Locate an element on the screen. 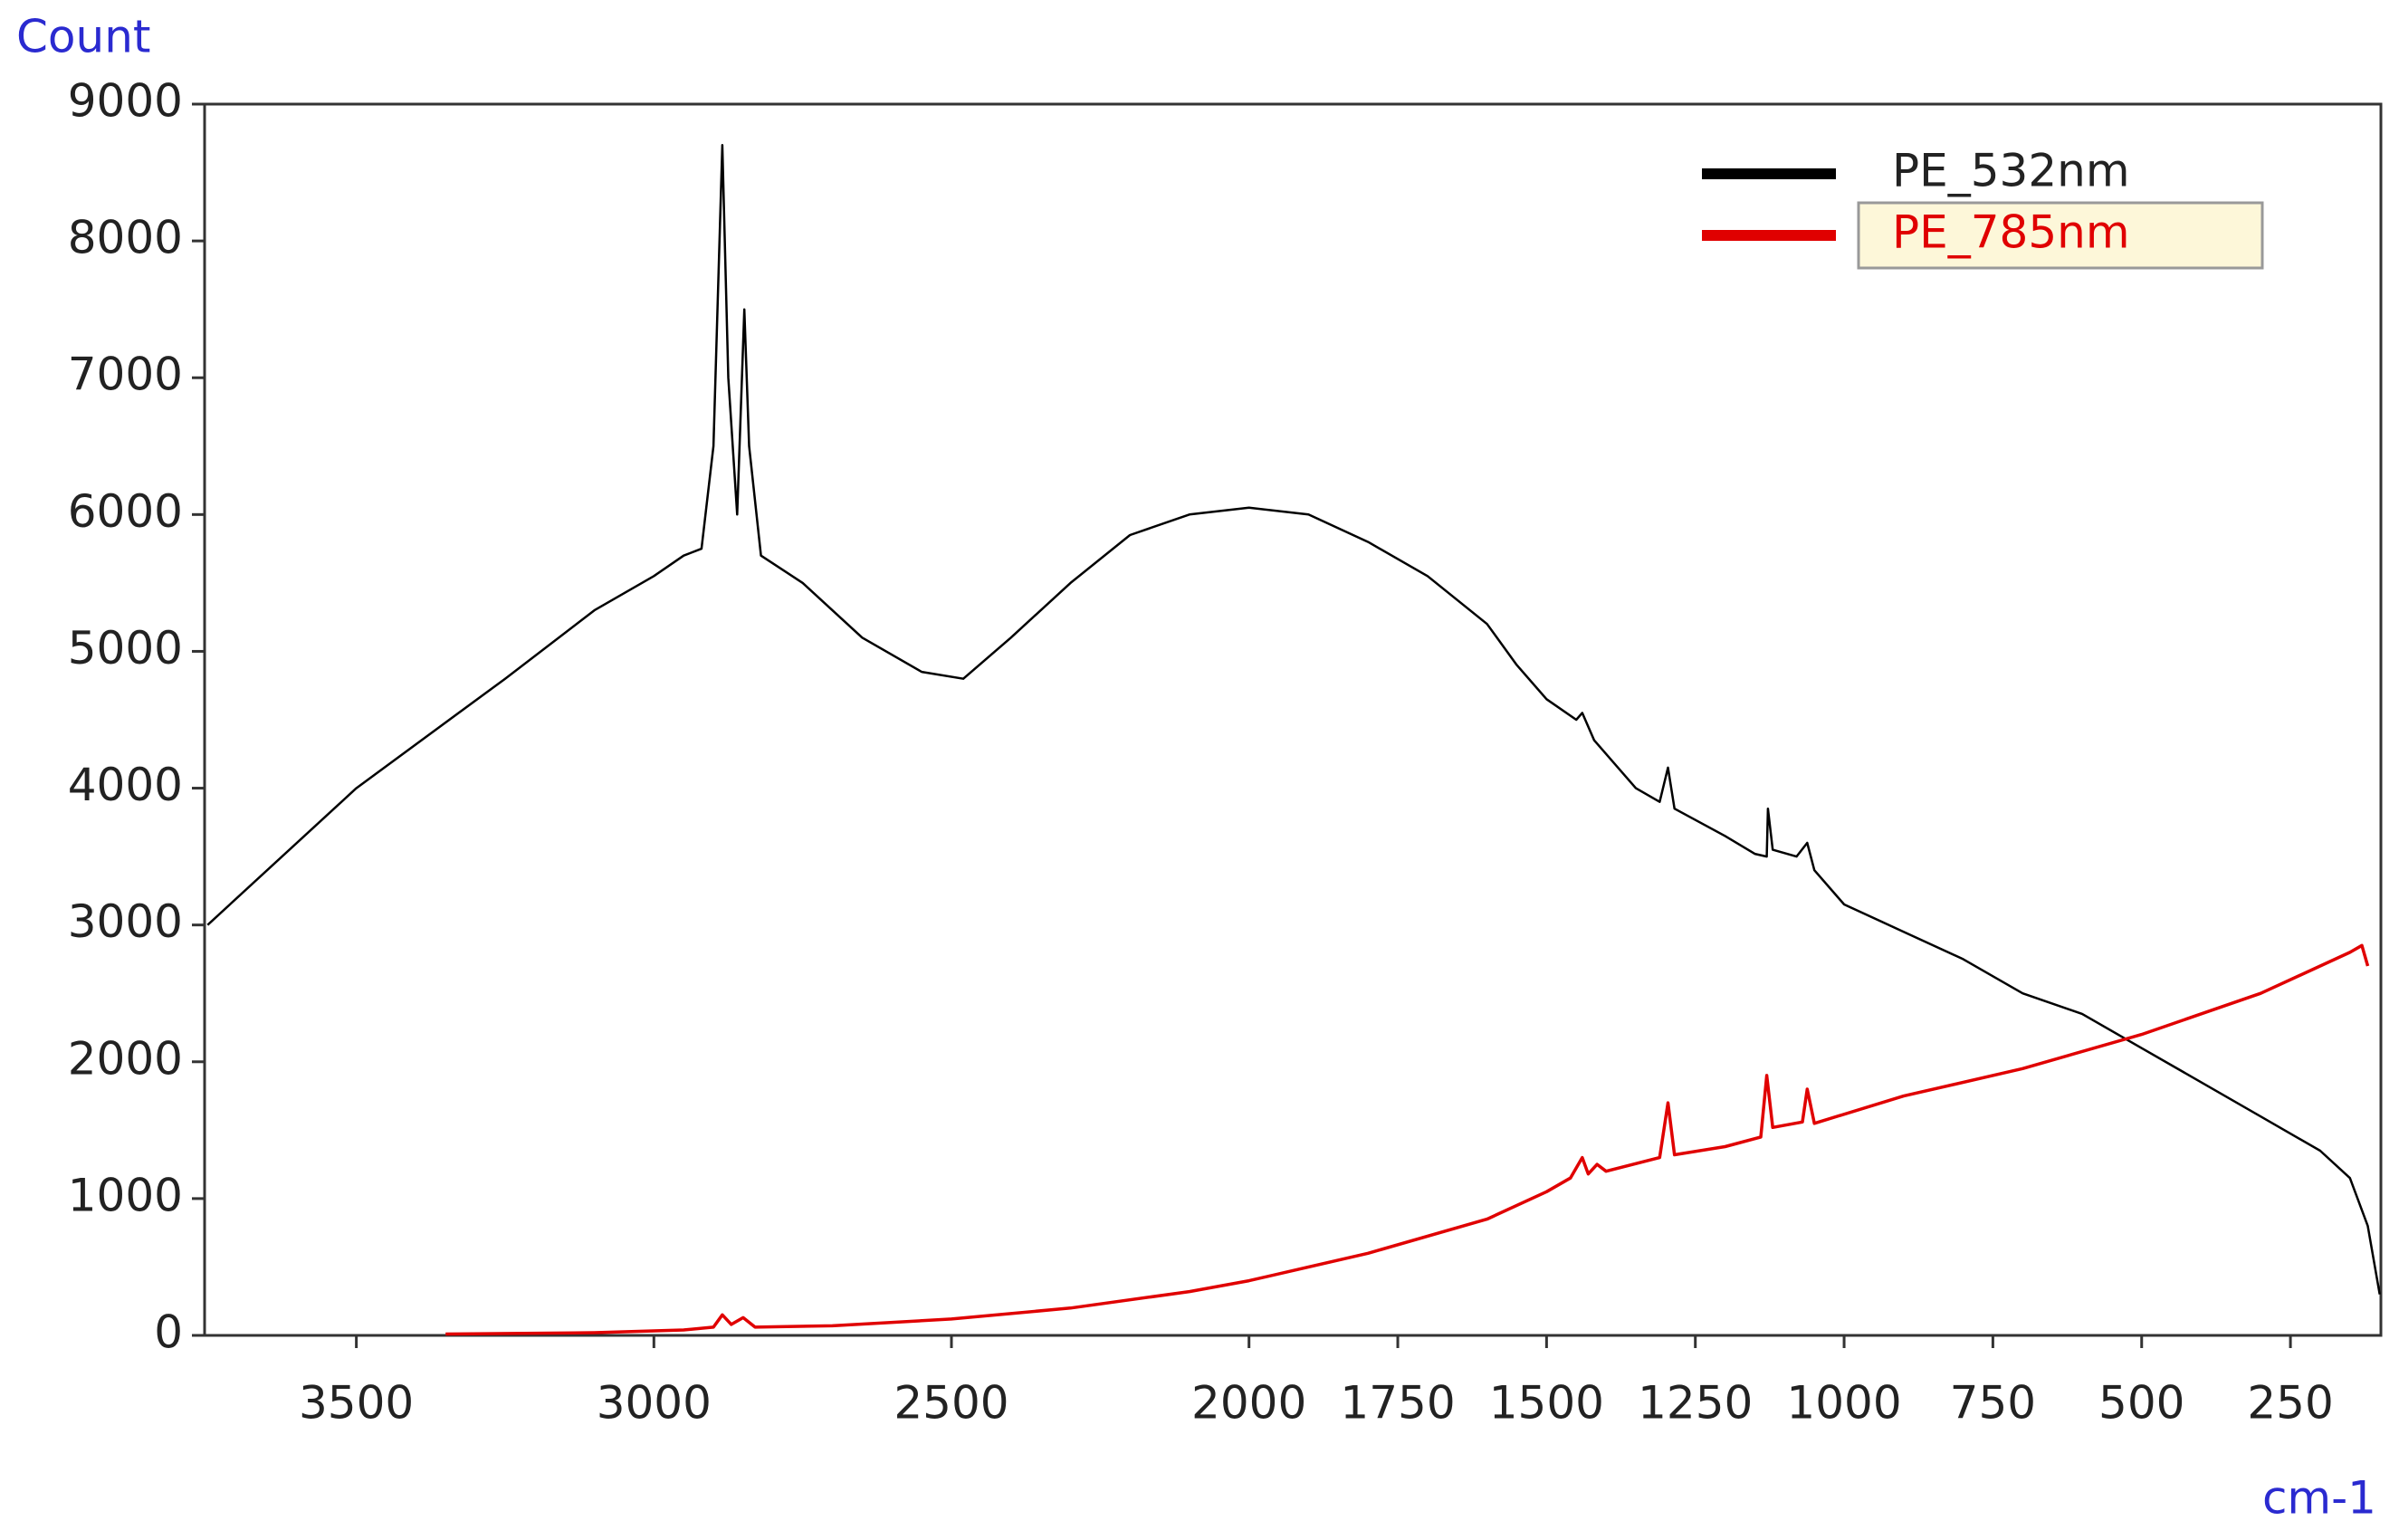 This screenshot has height=1540, width=2399. legend-highlight is located at coordinates (2060, 235).